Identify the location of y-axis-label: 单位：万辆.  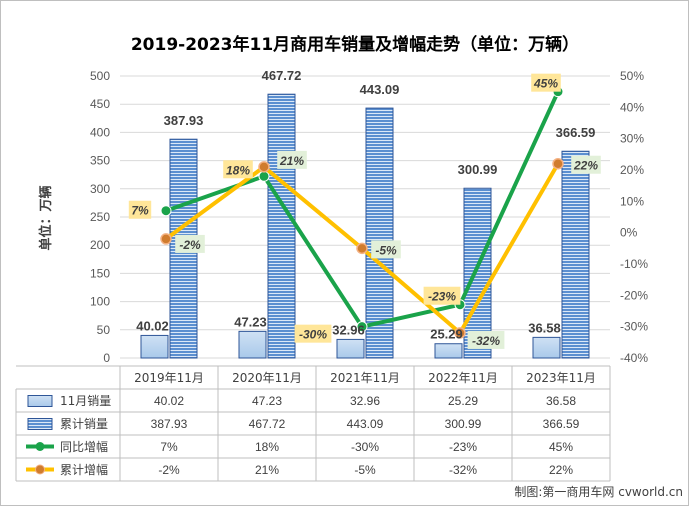
(46, 217).